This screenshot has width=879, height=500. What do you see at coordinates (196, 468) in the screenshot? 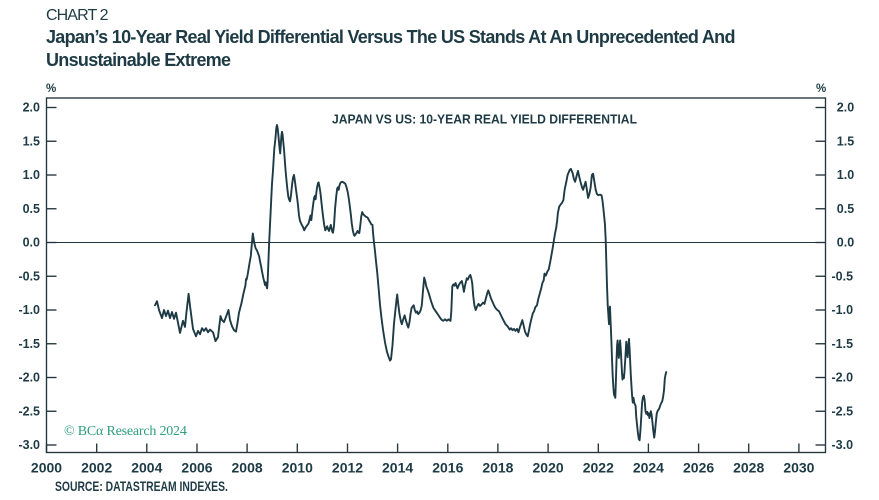
I see `svg-text: 2006` at bounding box center [196, 468].